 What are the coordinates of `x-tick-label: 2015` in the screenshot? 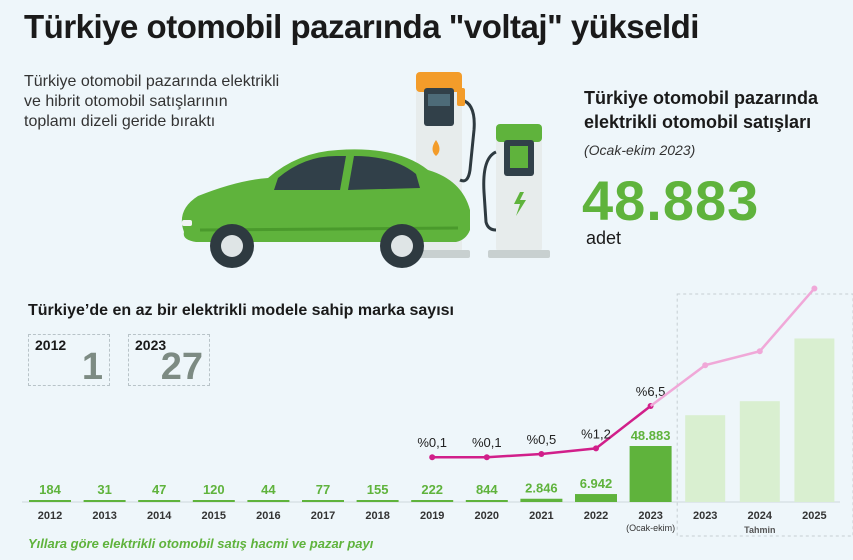 It's located at (214, 516).